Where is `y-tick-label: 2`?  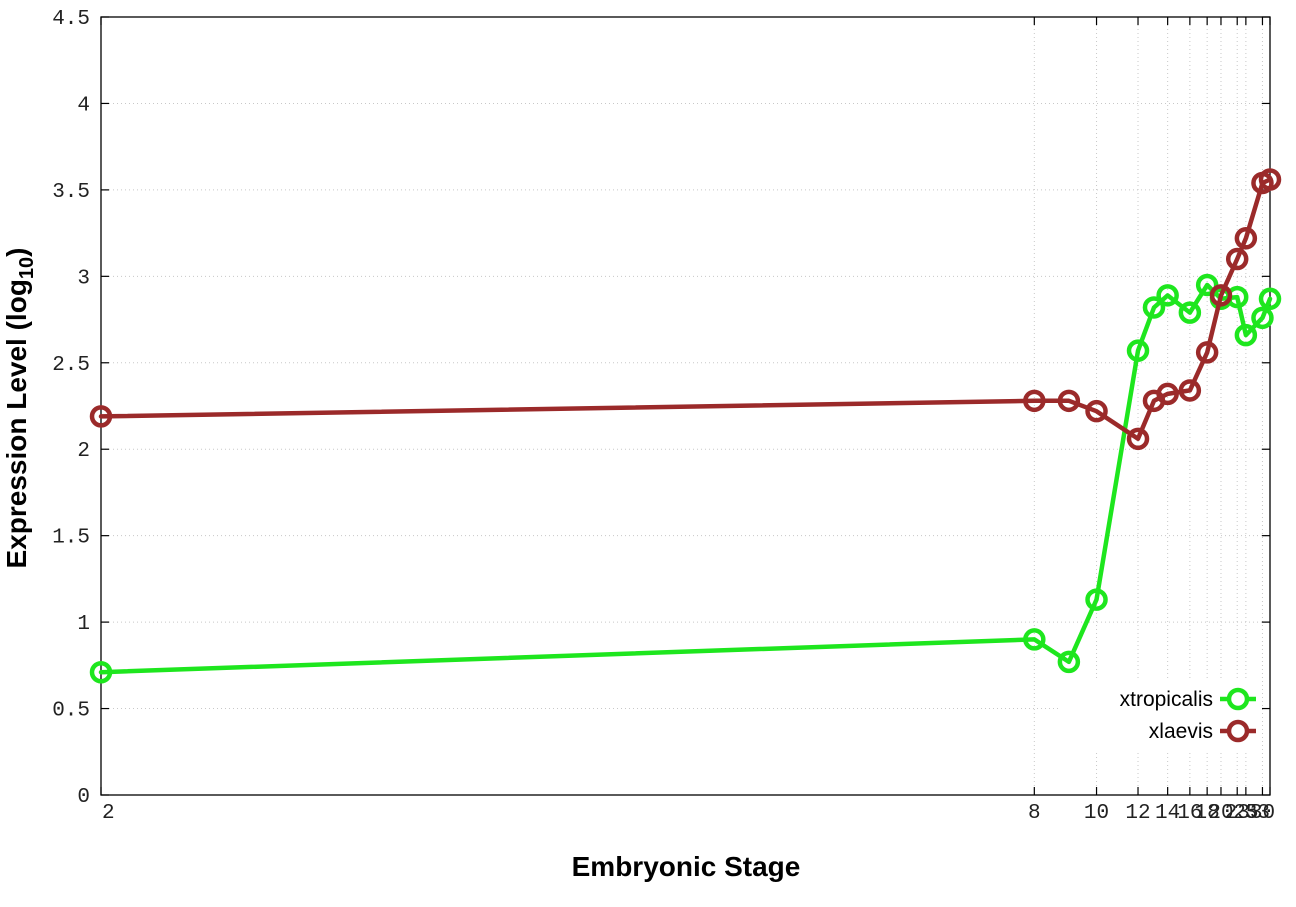
y-tick-label: 2 is located at coordinates (83, 451).